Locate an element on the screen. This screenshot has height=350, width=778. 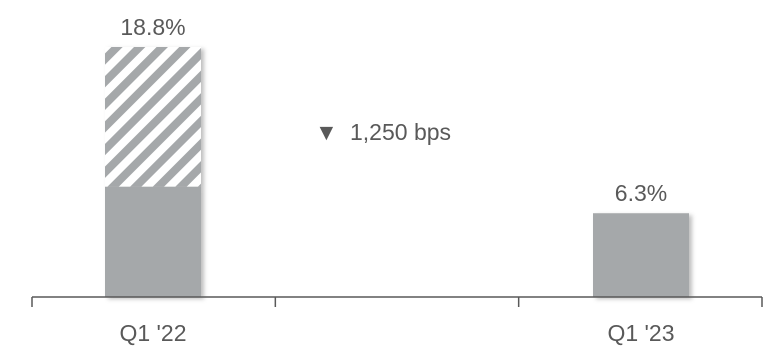
change-annotation-text: 1,250 bps is located at coordinates (400, 132).